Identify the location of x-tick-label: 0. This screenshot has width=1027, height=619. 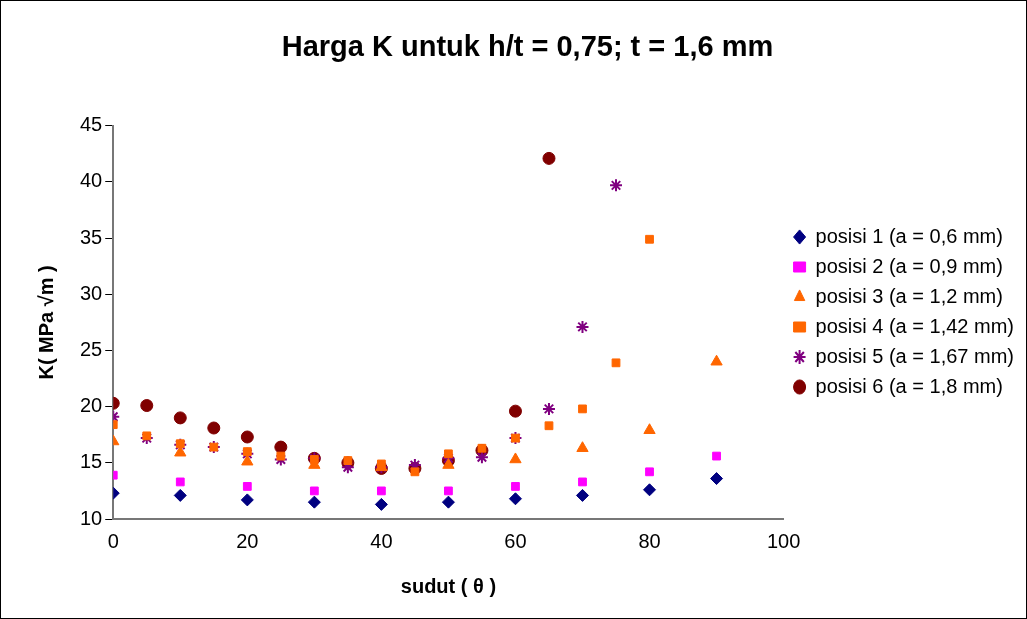
(113, 540).